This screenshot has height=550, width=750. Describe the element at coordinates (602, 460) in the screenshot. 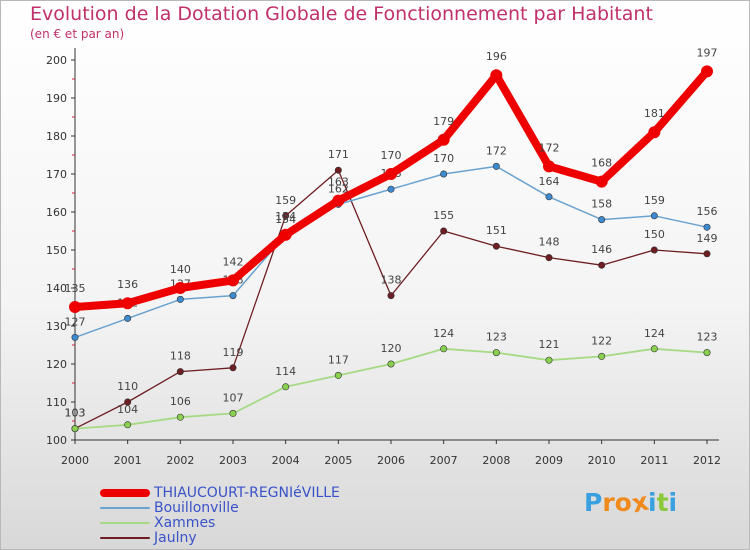

I see `x-tick-label: 2010` at that location.